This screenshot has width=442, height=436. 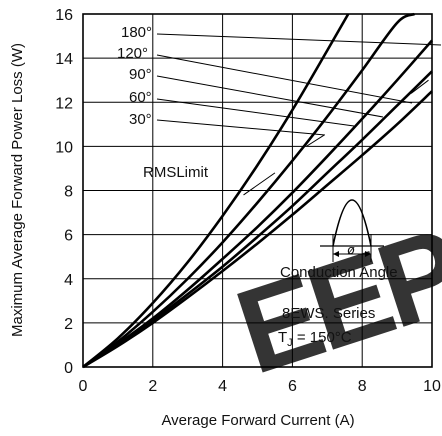 I want to click on y-tick-label: 16, so click(x=64, y=15).